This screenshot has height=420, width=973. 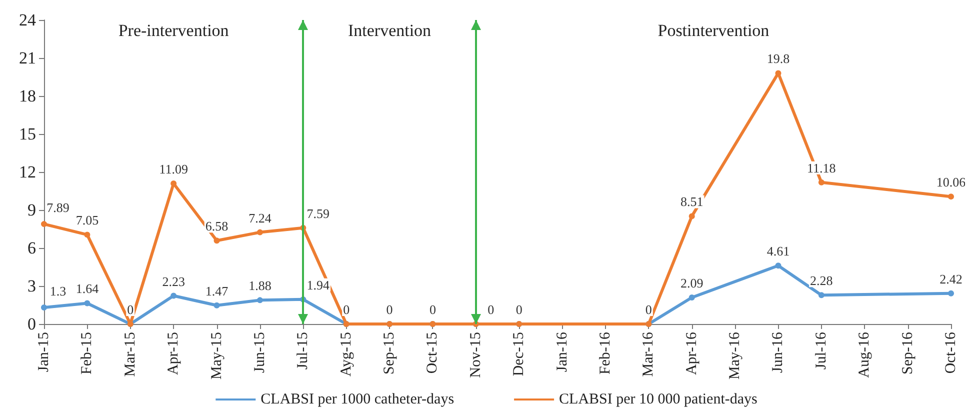 I want to click on x-tick-label: Jul-15, so click(x=303, y=351).